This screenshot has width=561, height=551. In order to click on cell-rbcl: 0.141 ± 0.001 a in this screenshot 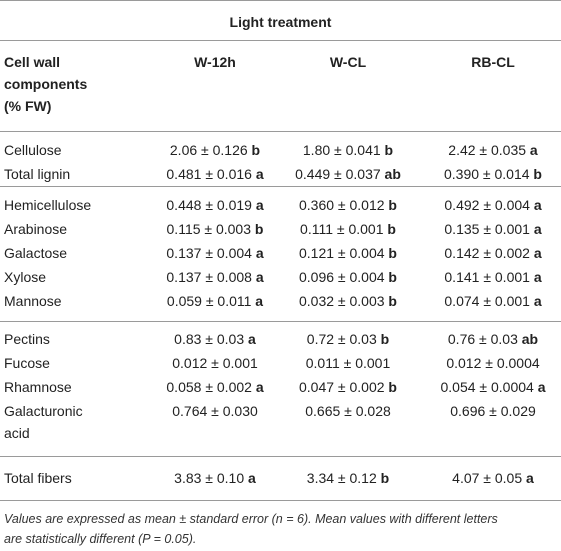, I will do `click(493, 277)`.